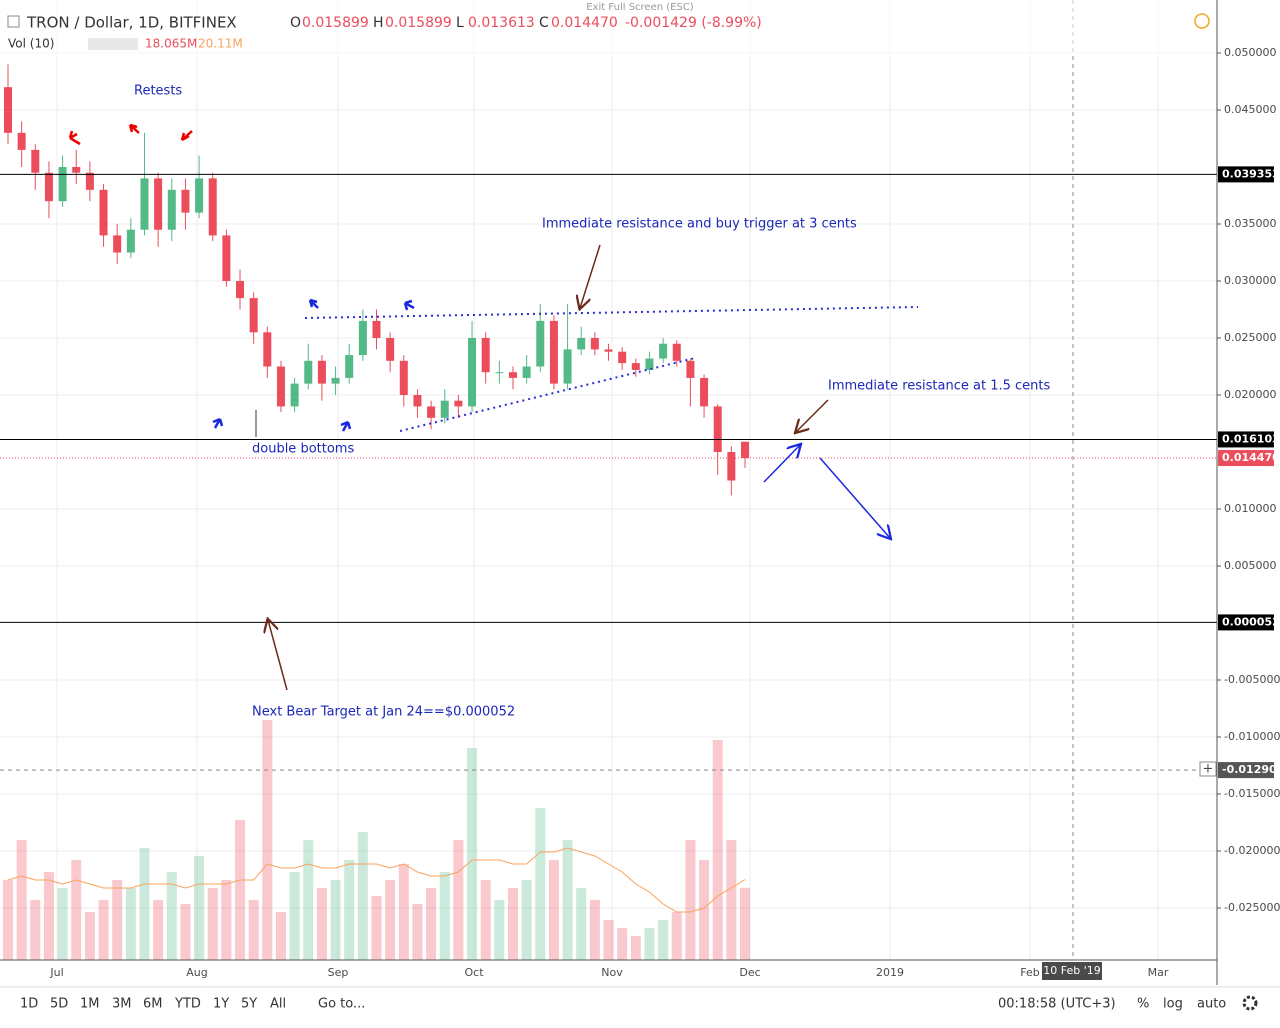 This screenshot has height=1028, width=1280. Describe the element at coordinates (13, 21) in the screenshot. I see `collapse-button` at that location.